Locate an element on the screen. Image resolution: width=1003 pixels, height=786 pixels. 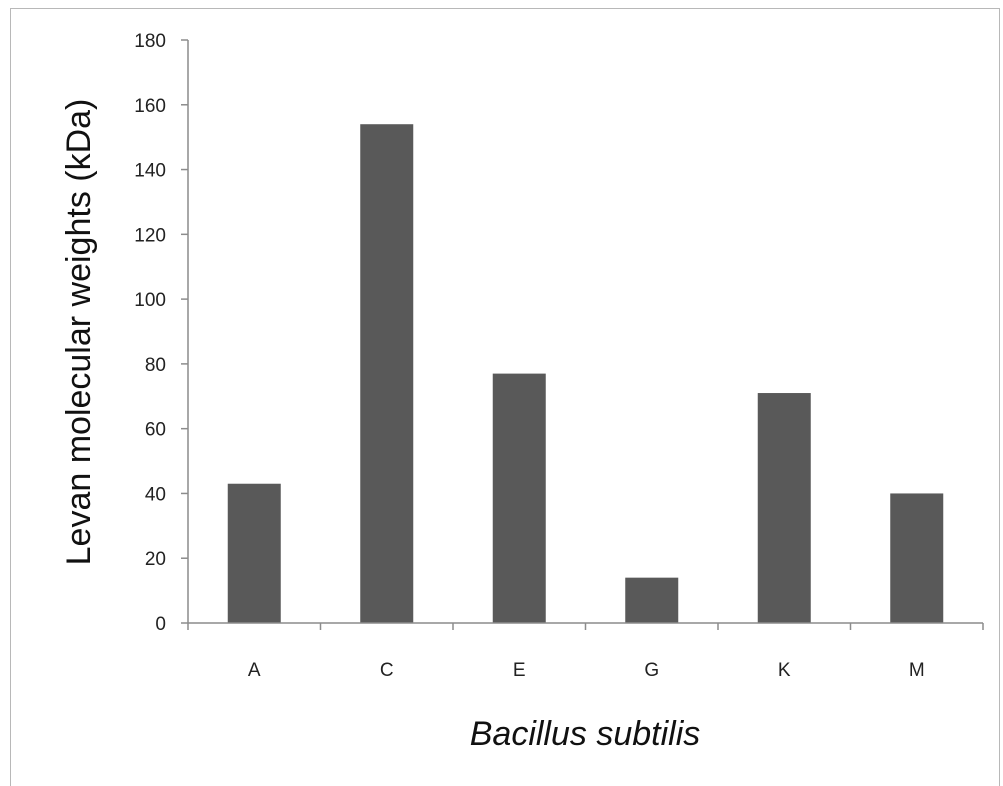
x-category-label: K is located at coordinates (784, 670).